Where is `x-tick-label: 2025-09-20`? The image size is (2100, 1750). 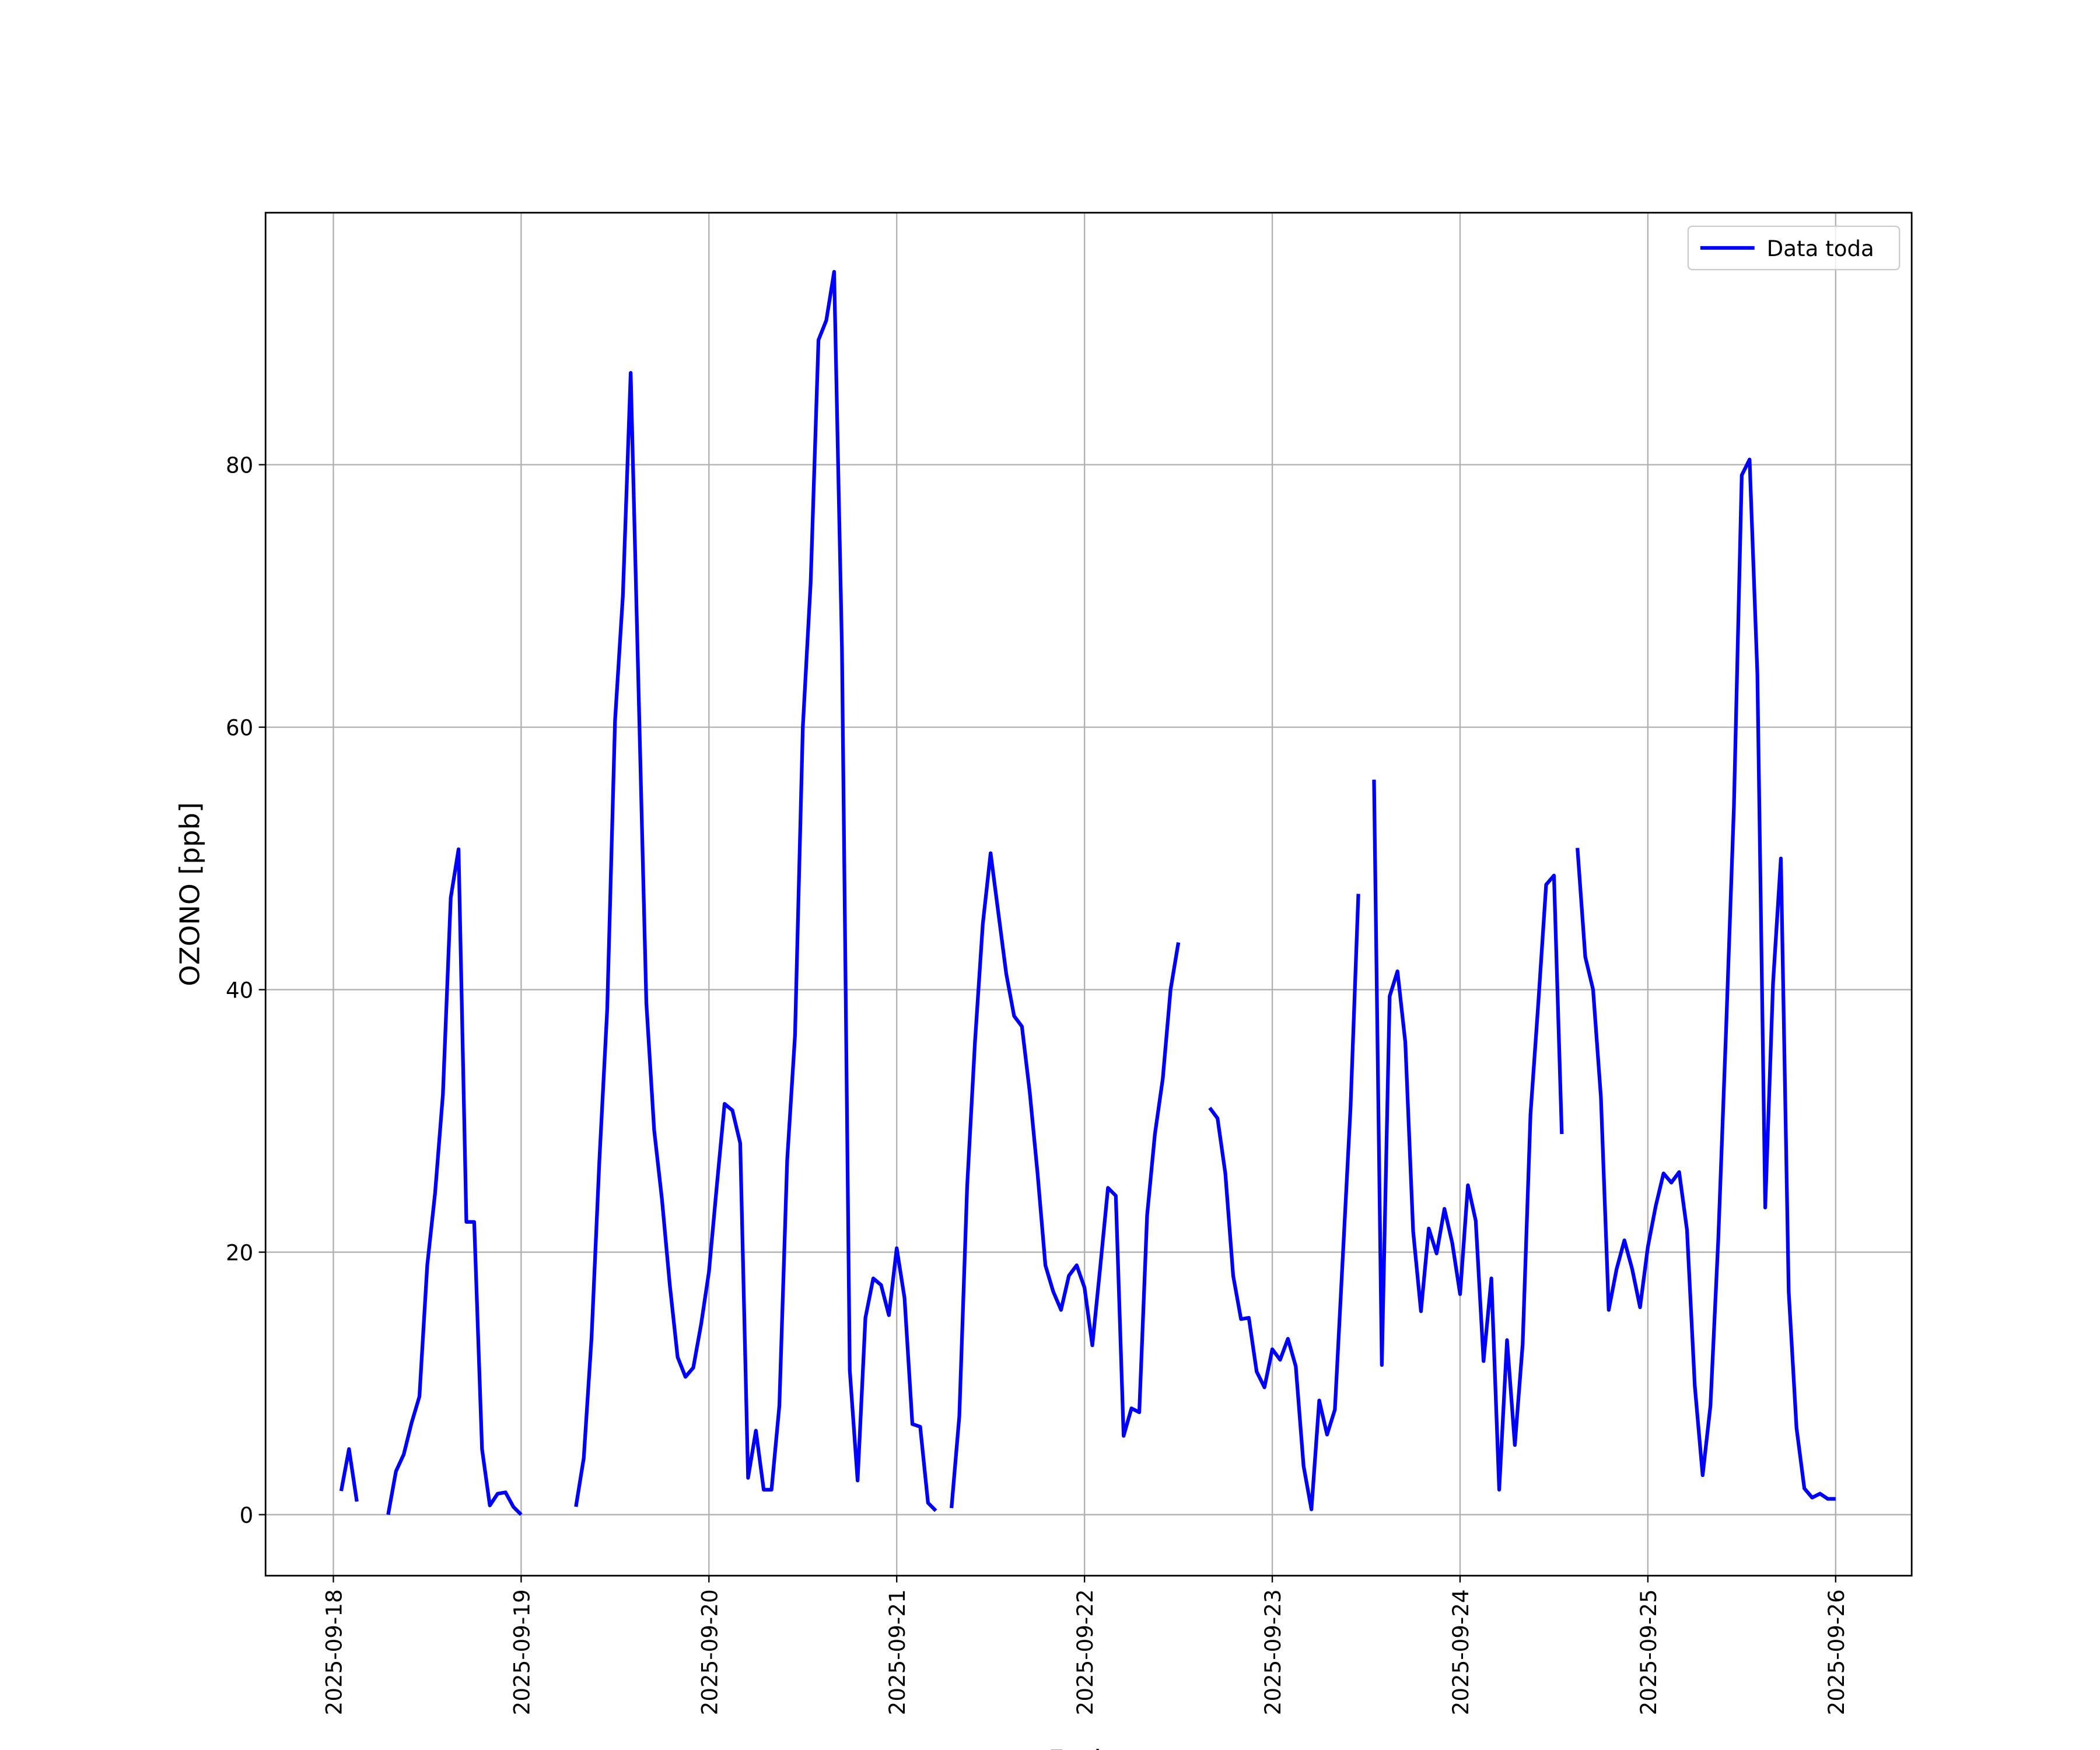
x-tick-label: 2025-09-20 is located at coordinates (709, 1652).